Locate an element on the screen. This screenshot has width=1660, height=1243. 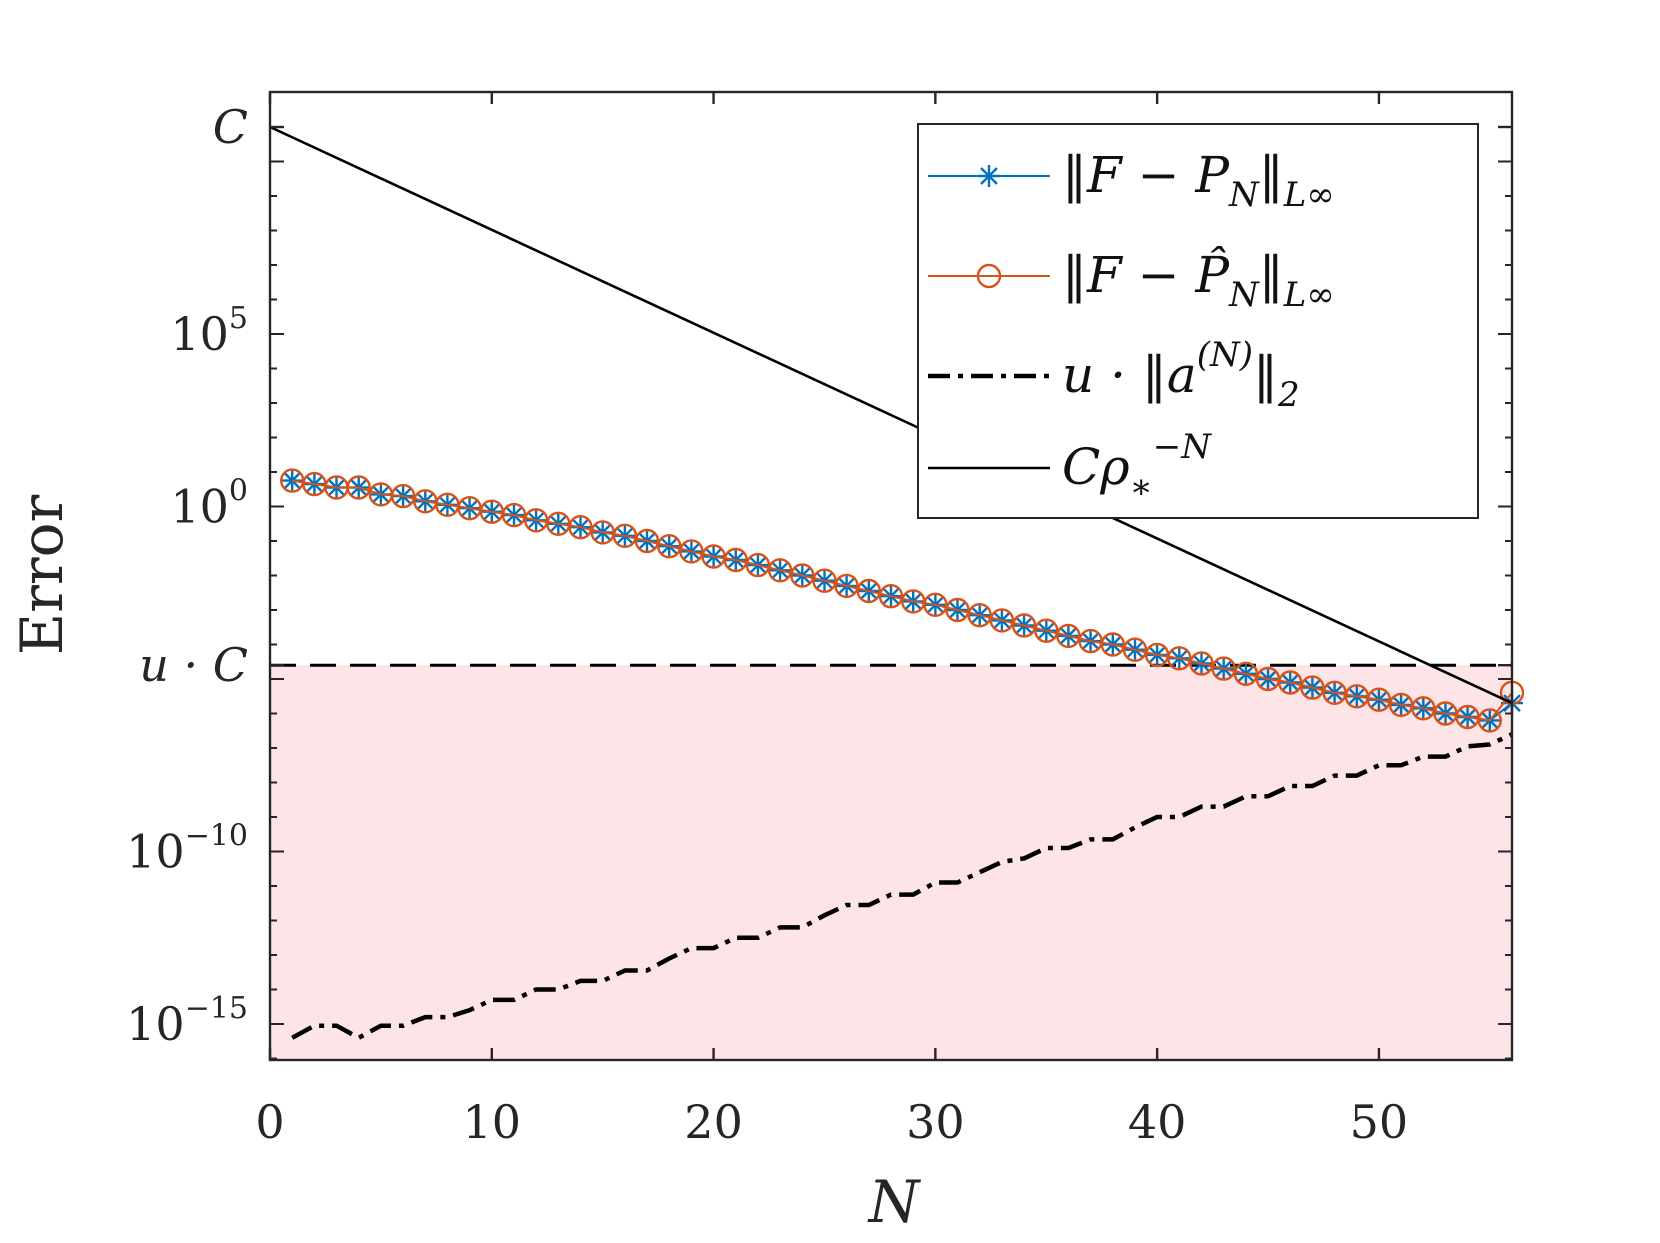
legend-box is located at coordinates (1198, 321).